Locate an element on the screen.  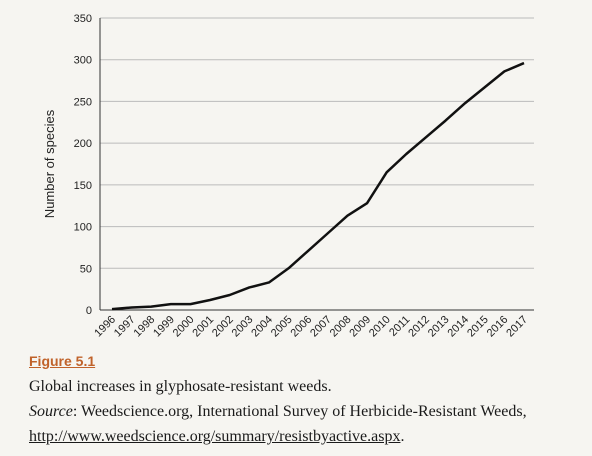
x-tick-label: 2003 is located at coordinates (243, 327).